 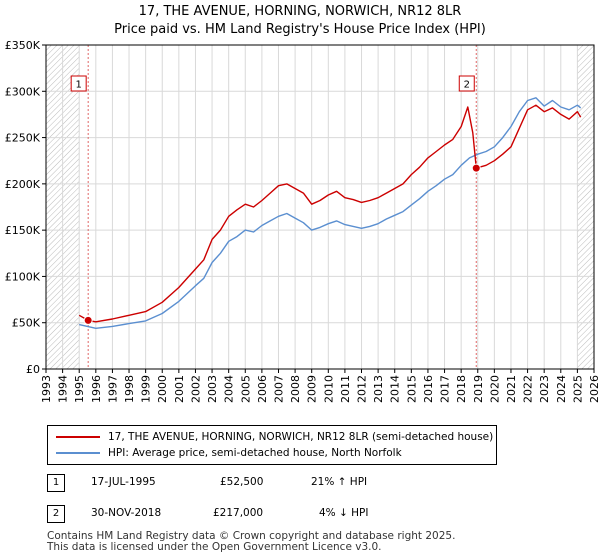 I want to click on y-tick-label: £50K, so click(x=26, y=323).